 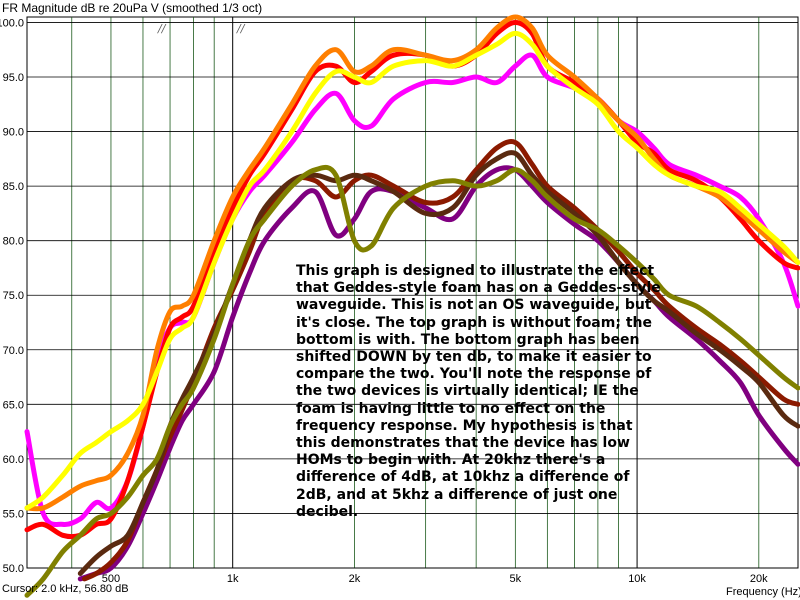 What do you see at coordinates (13, 78) in the screenshot?
I see `y-tick-label: 95.0` at bounding box center [13, 78].